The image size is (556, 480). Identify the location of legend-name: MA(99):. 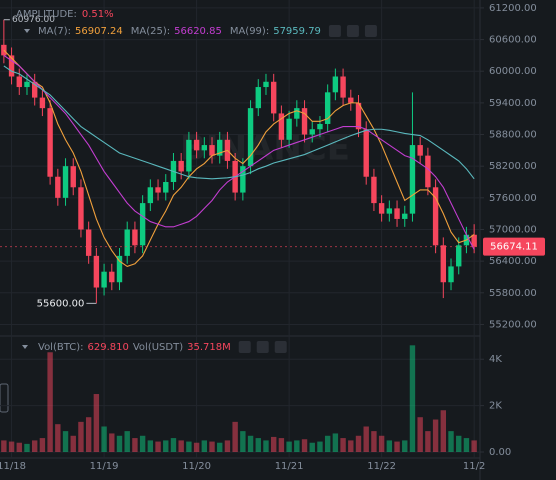
(249, 31).